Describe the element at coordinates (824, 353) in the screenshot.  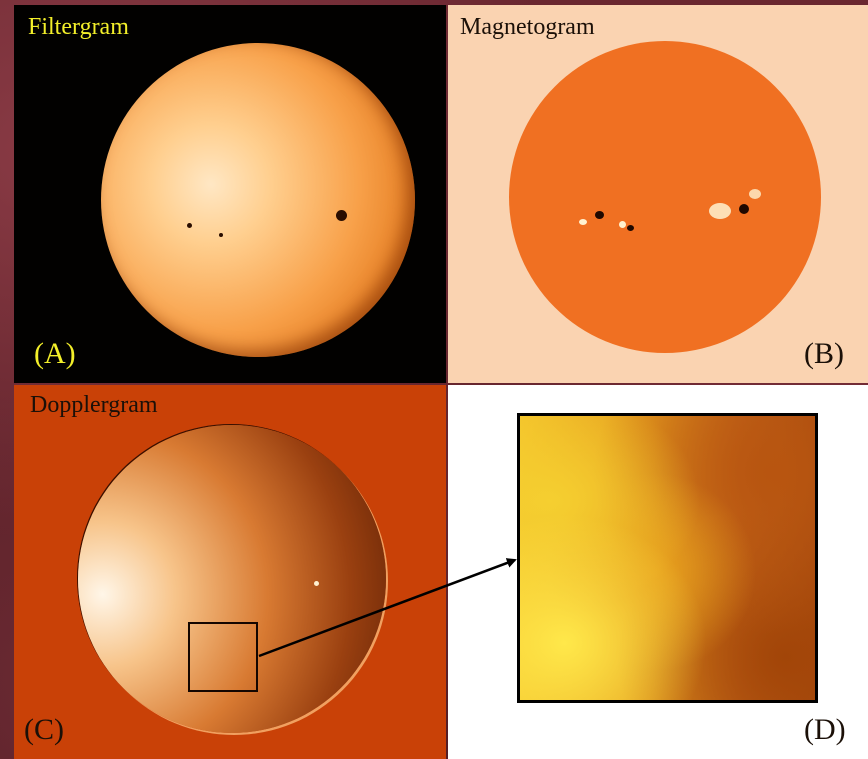
I see `panel-letter-b: (B)` at that location.